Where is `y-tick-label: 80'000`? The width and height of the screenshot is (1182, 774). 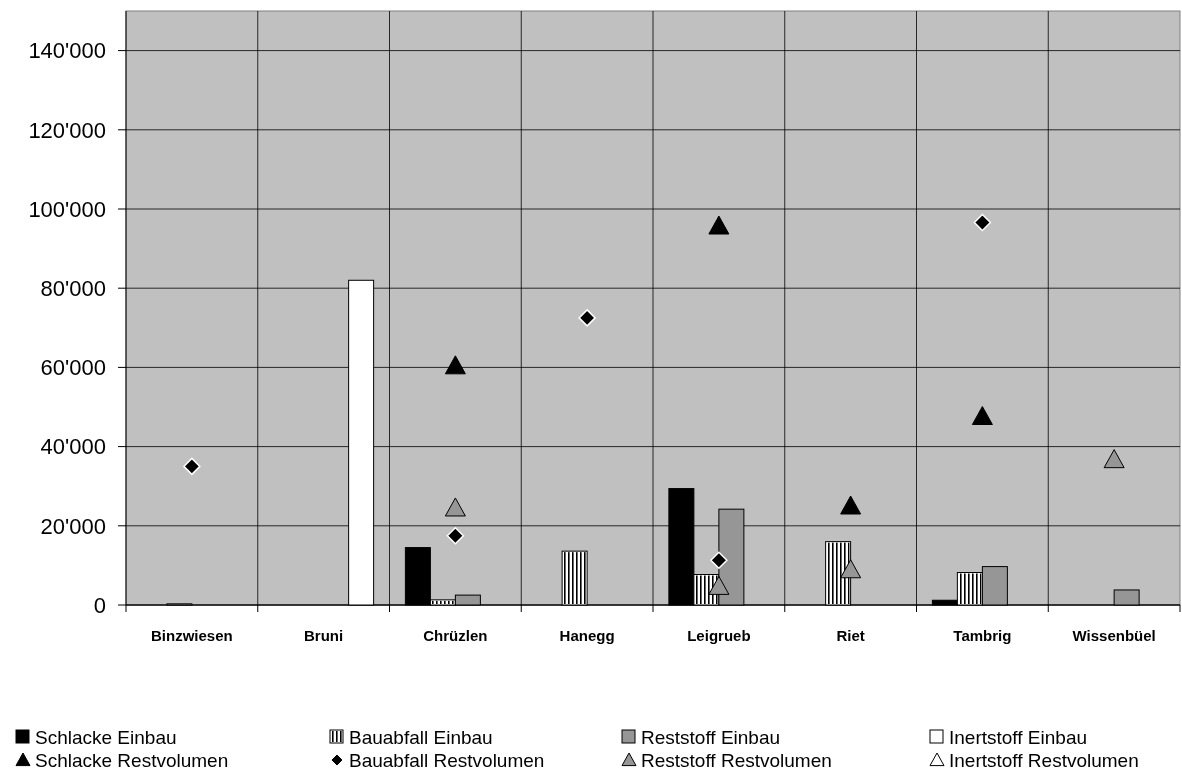 y-tick-label: 80'000 is located at coordinates (73, 288).